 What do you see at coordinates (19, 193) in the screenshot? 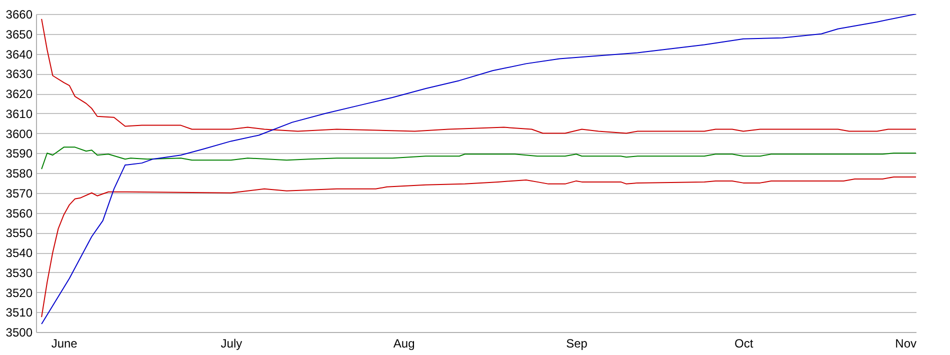
I see `y-tick-label: 3570` at bounding box center [19, 193].